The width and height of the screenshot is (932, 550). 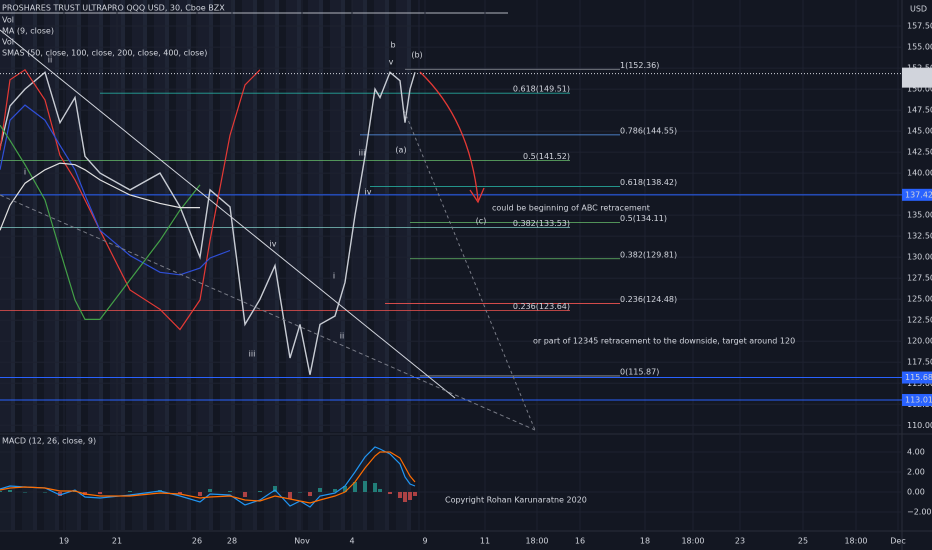 I want to click on last-price-label: 151.84, so click(x=918, y=73).